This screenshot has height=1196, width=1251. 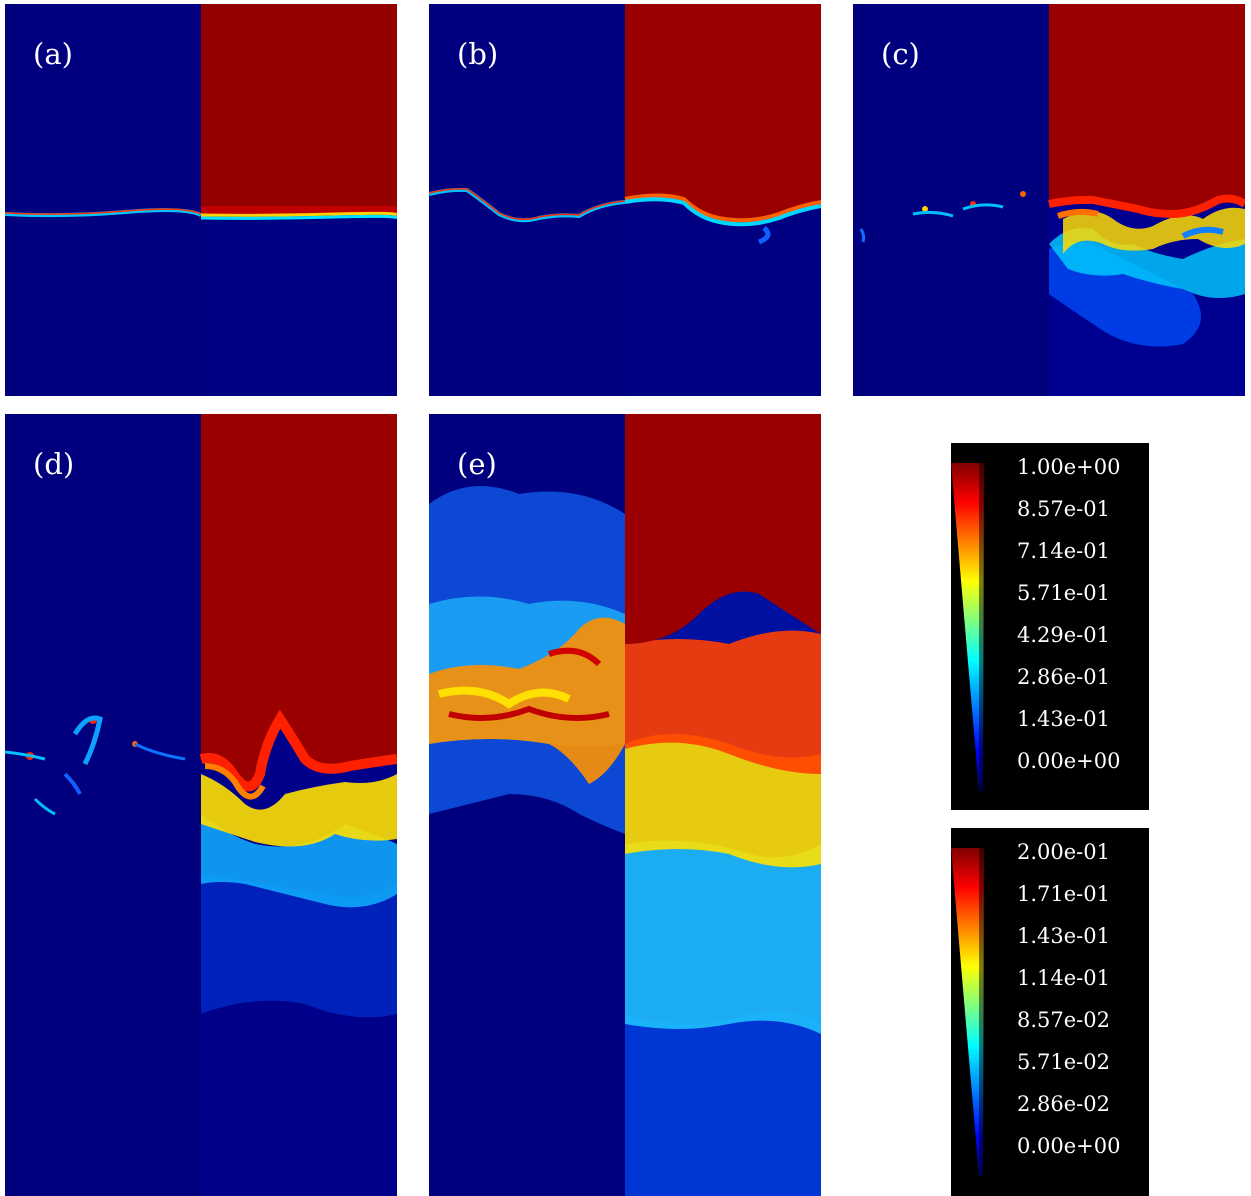 I want to click on colorbar-tick: 5.71e-01, so click(x=1064, y=593).